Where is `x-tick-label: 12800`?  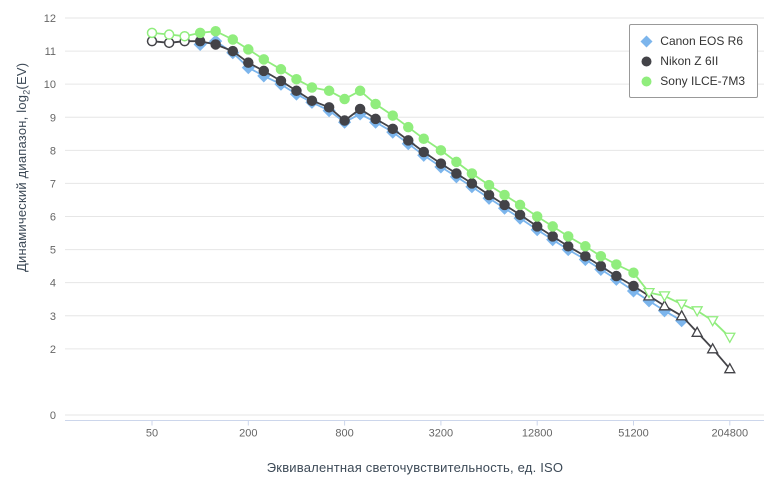 x-tick-label: 12800 is located at coordinates (537, 434).